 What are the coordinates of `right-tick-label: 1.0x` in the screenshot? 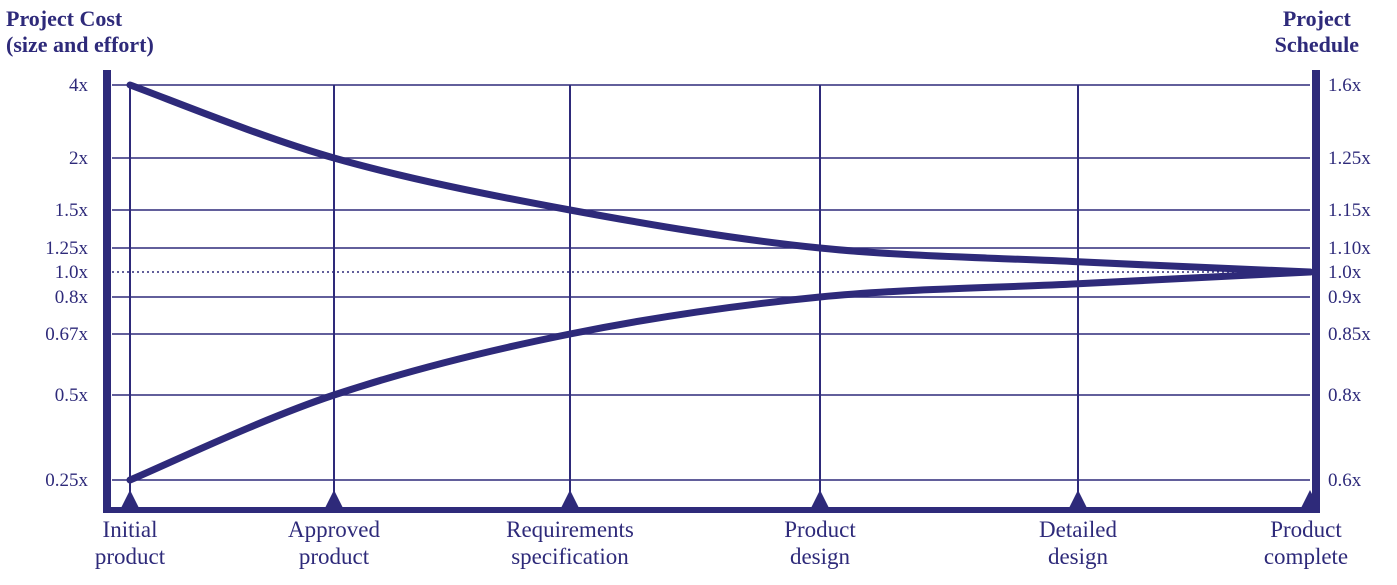 It's located at (1345, 272).